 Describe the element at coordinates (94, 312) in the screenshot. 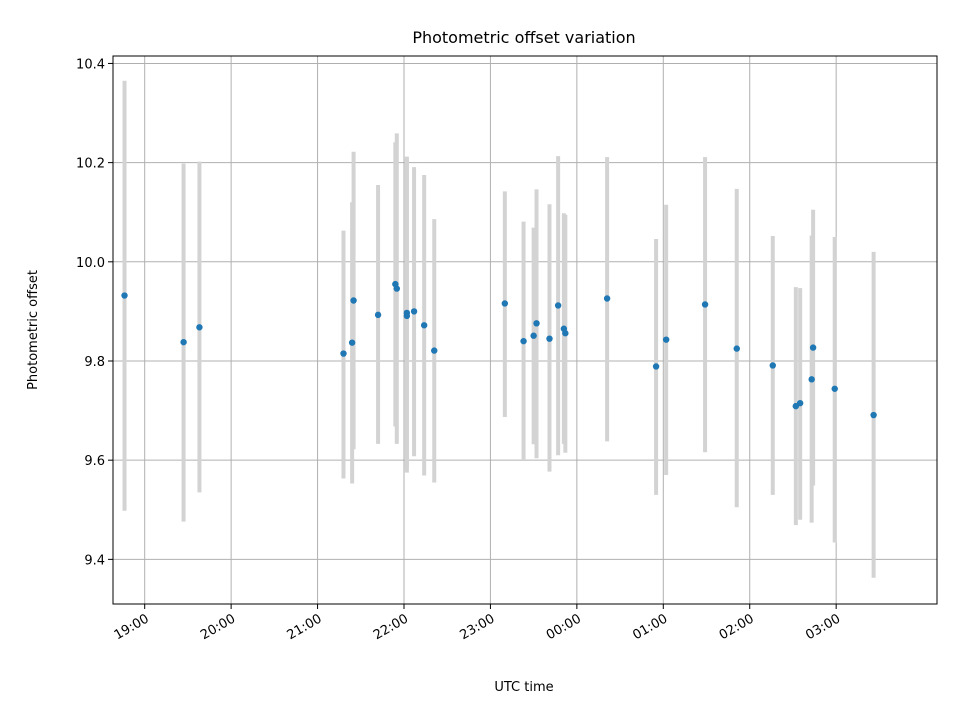

I see `y-axis-ticks: 9.4 9.6 9.8 10.0 10.2 10.4` at that location.